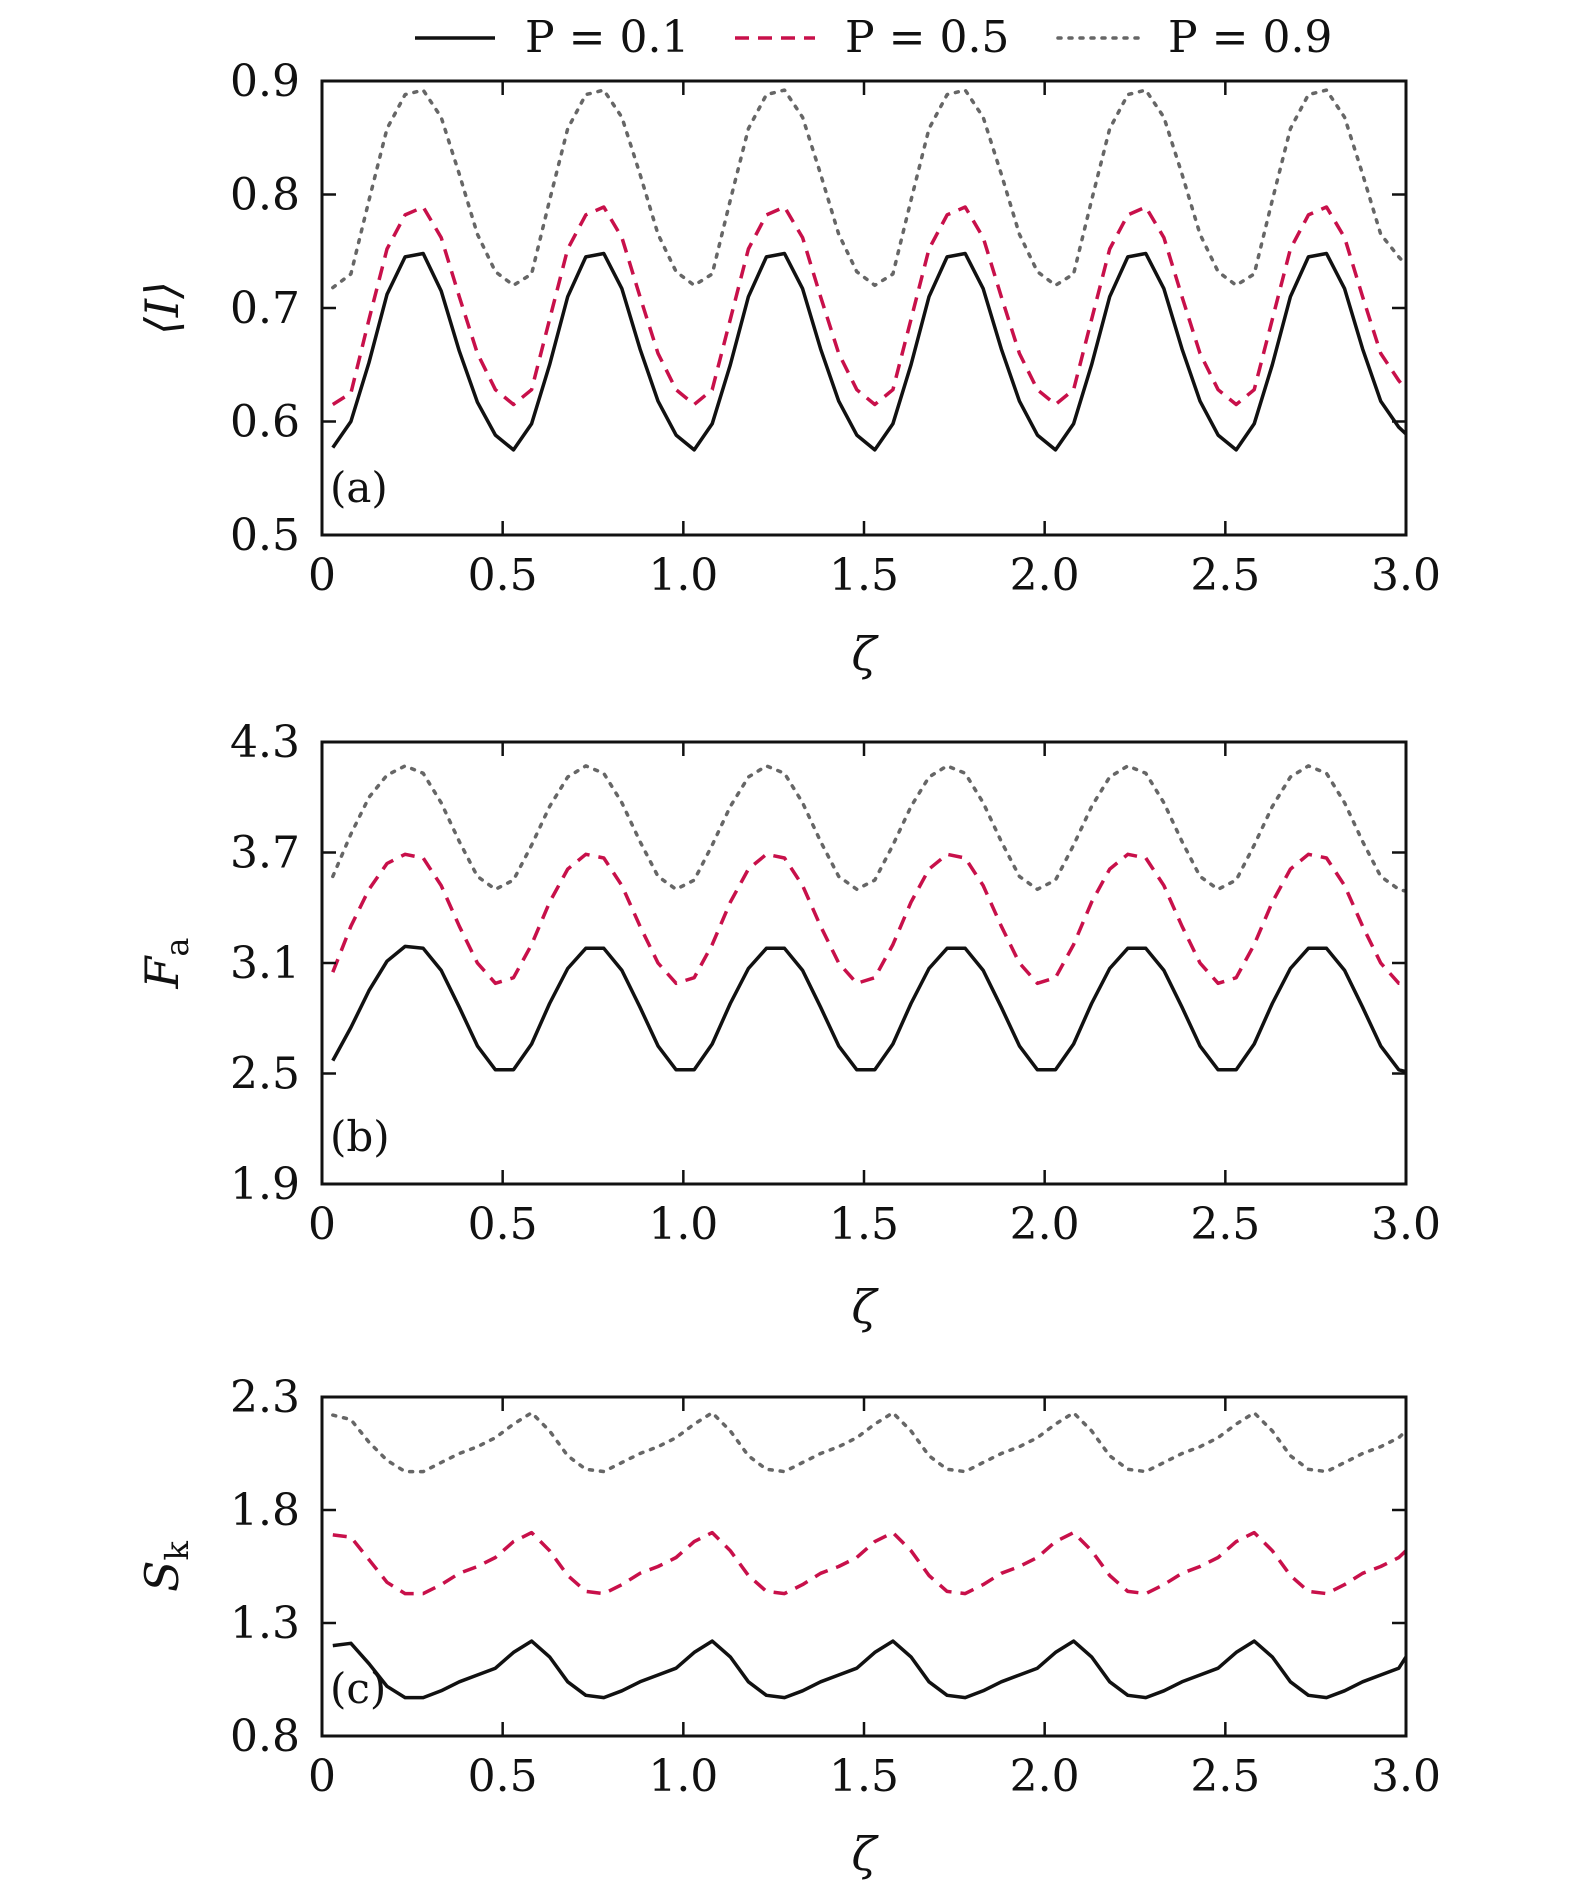 This screenshot has width=1575, height=1890. I want to click on y-axis-label: ⟨I⟩, so click(162, 308).